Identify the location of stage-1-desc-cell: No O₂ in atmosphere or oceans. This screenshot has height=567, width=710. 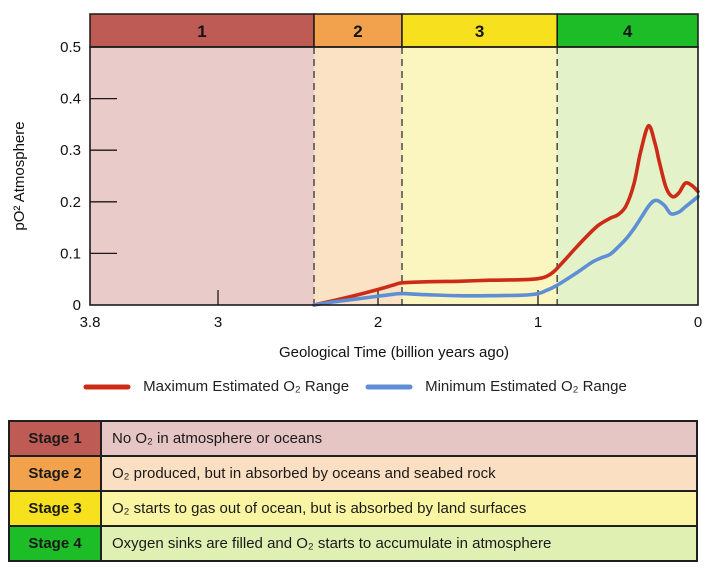
(399, 438).